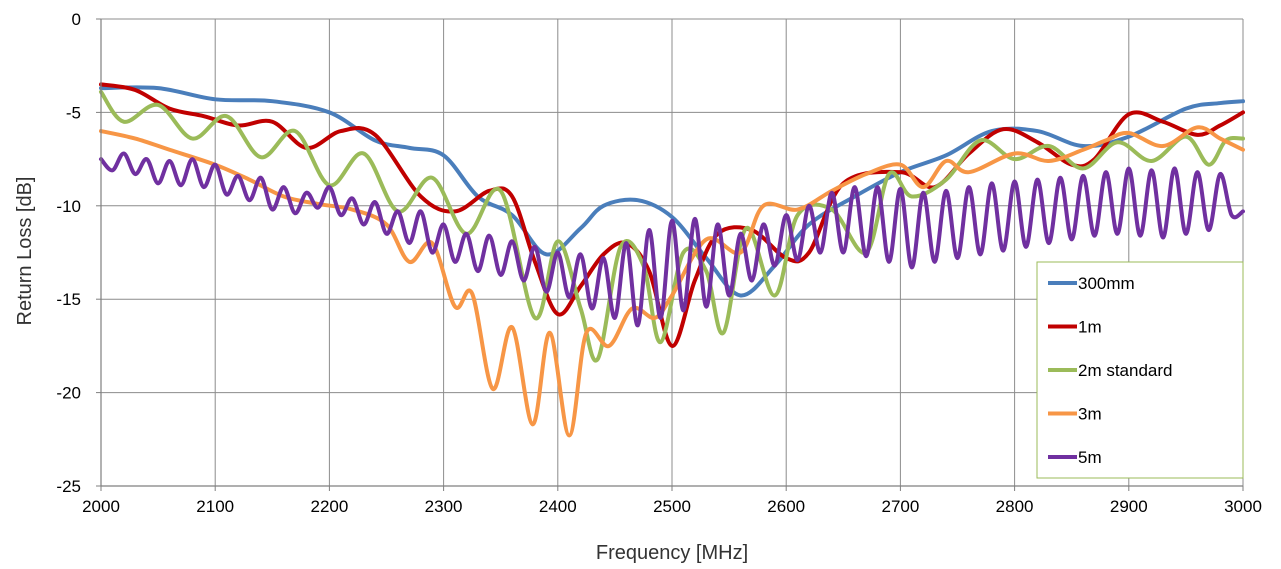  What do you see at coordinates (68, 393) in the screenshot?
I see `y-tick-label: -20` at bounding box center [68, 393].